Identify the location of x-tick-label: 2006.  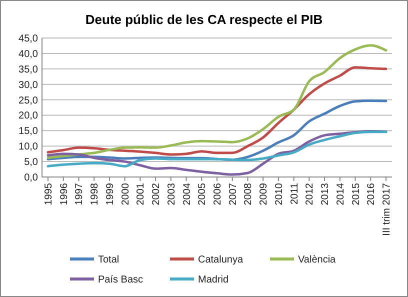
(218, 194).